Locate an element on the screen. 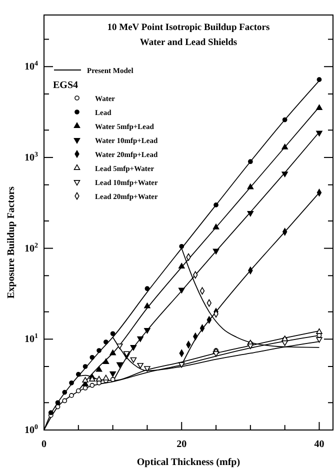 The width and height of the screenshot is (336, 474). x-tick-label: 20 is located at coordinates (181, 444).